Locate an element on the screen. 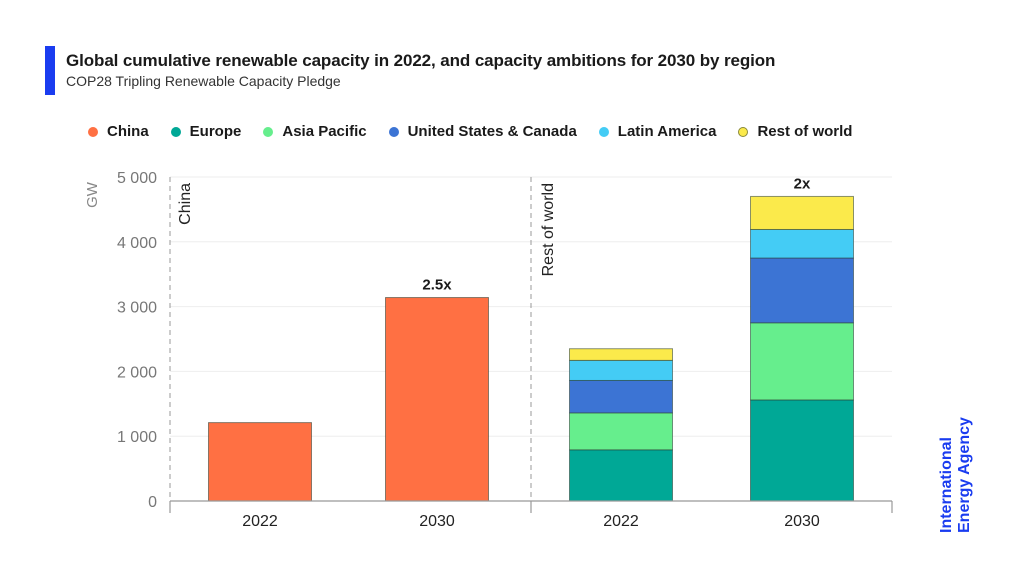 This screenshot has width=1024, height=576. group-label-china: China is located at coordinates (185, 204).